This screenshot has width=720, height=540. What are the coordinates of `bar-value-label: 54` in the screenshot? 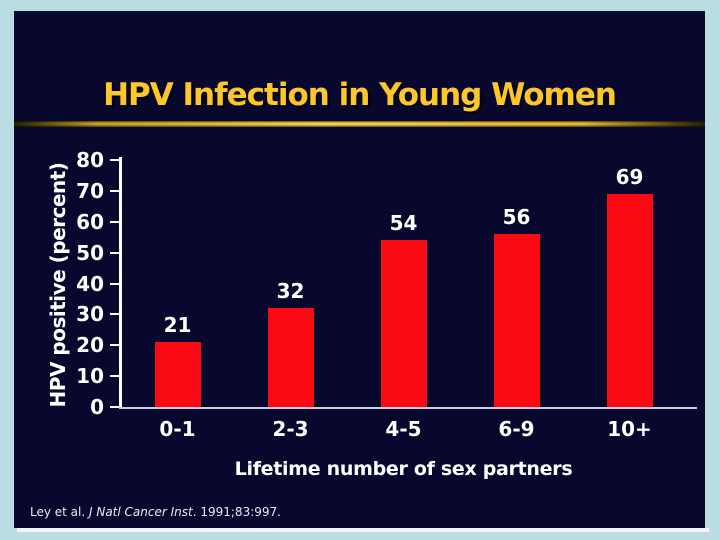 It's located at (403, 223).